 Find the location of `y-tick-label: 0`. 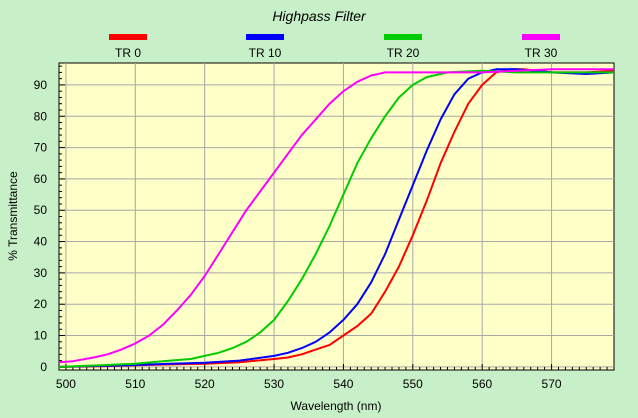

y-tick-label: 0 is located at coordinates (43, 367).